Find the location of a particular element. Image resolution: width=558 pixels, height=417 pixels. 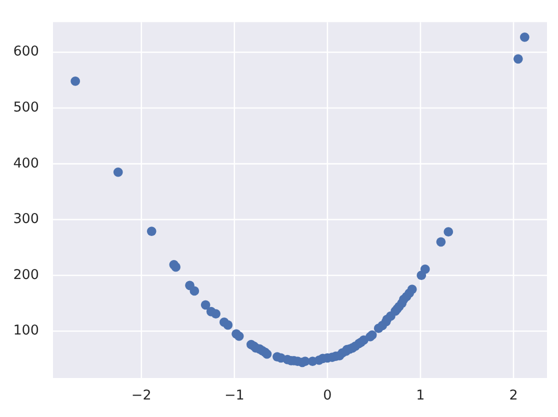

x-tick-label: 1 is located at coordinates (420, 396).